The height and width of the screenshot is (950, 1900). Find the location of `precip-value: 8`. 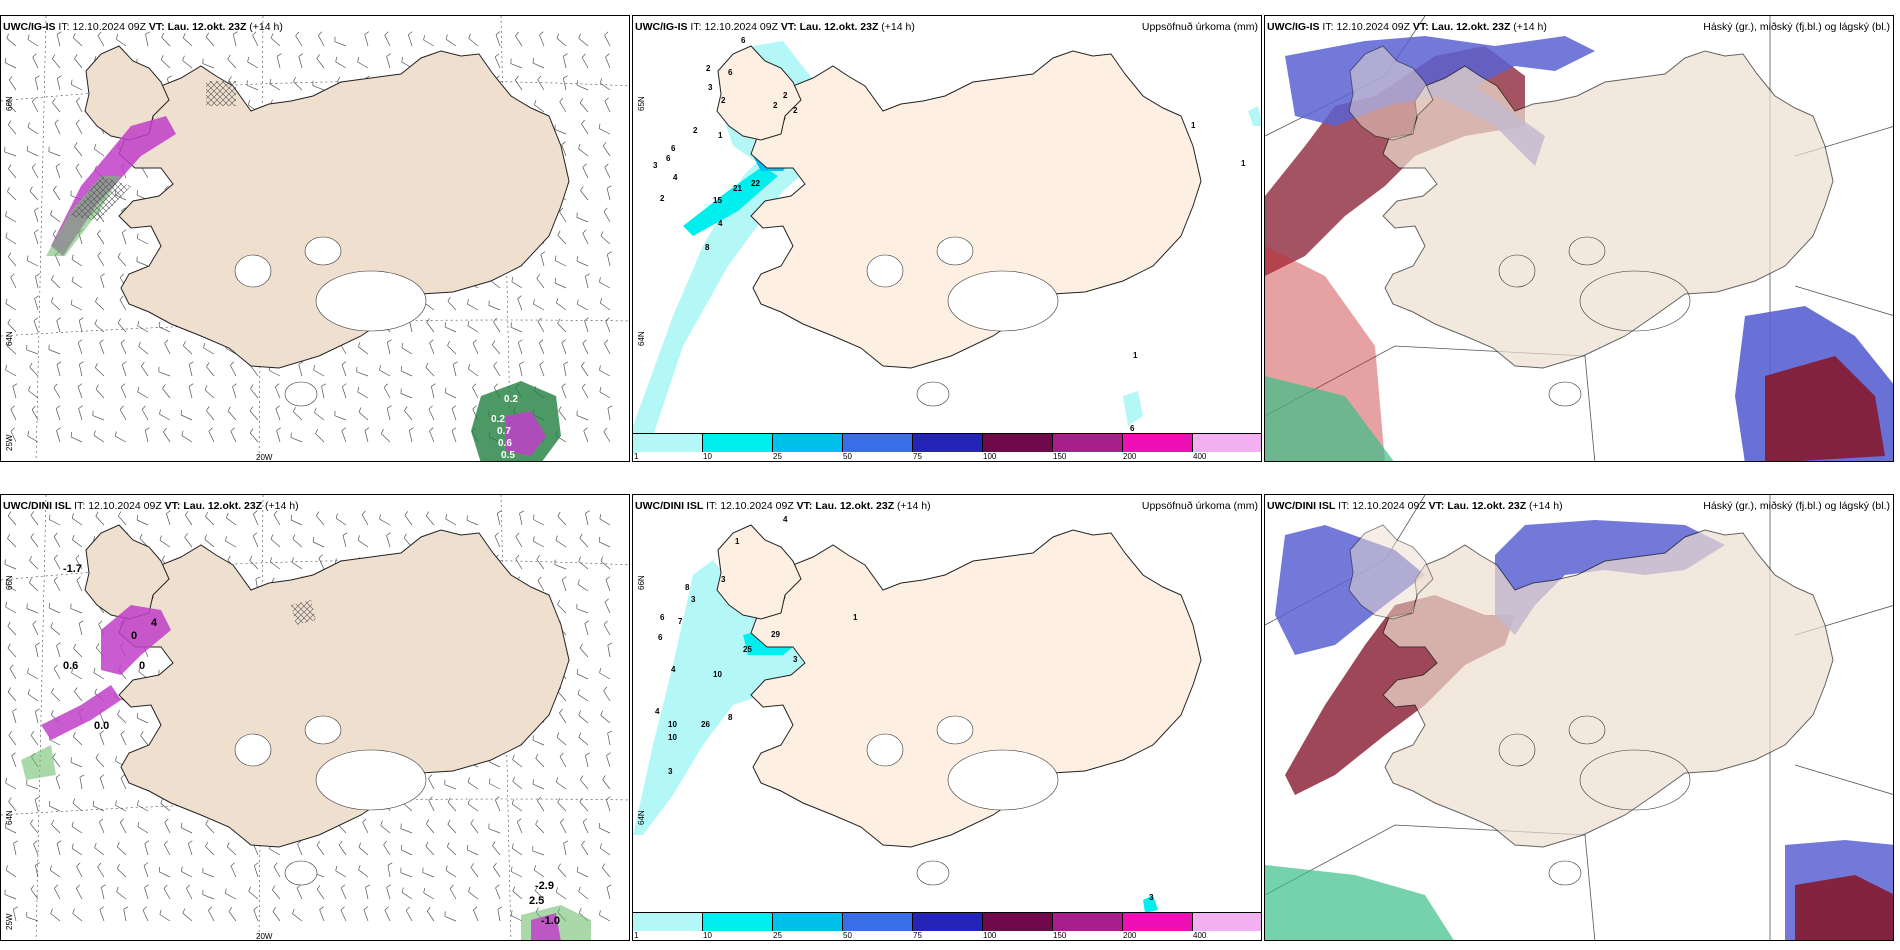

precip-value: 8 is located at coordinates (707, 247).